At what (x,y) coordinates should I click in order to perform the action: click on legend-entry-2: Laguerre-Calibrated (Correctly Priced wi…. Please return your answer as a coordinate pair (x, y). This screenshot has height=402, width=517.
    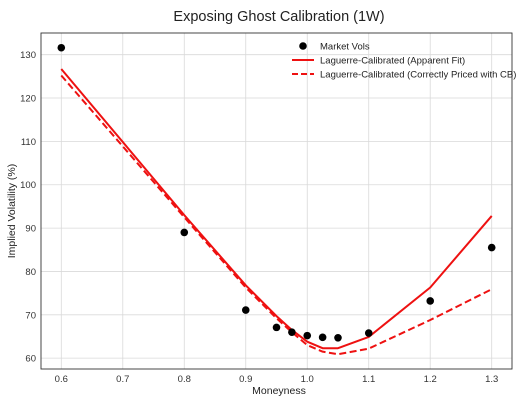
    Looking at the image, I should click on (418, 75).